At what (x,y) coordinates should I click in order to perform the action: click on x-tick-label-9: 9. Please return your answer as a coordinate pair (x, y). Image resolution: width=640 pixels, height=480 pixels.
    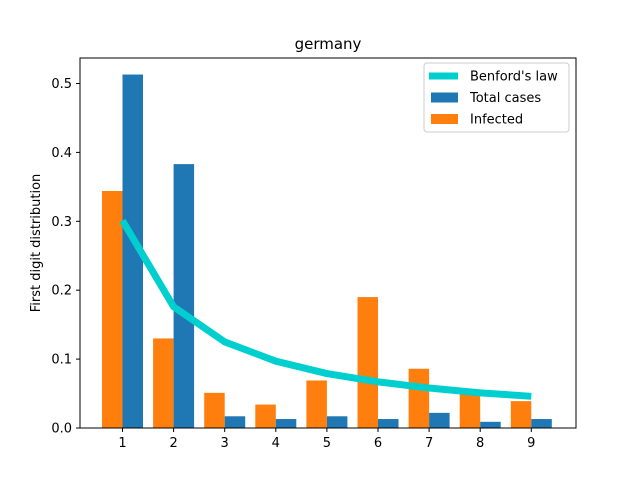
    Looking at the image, I should click on (531, 443).